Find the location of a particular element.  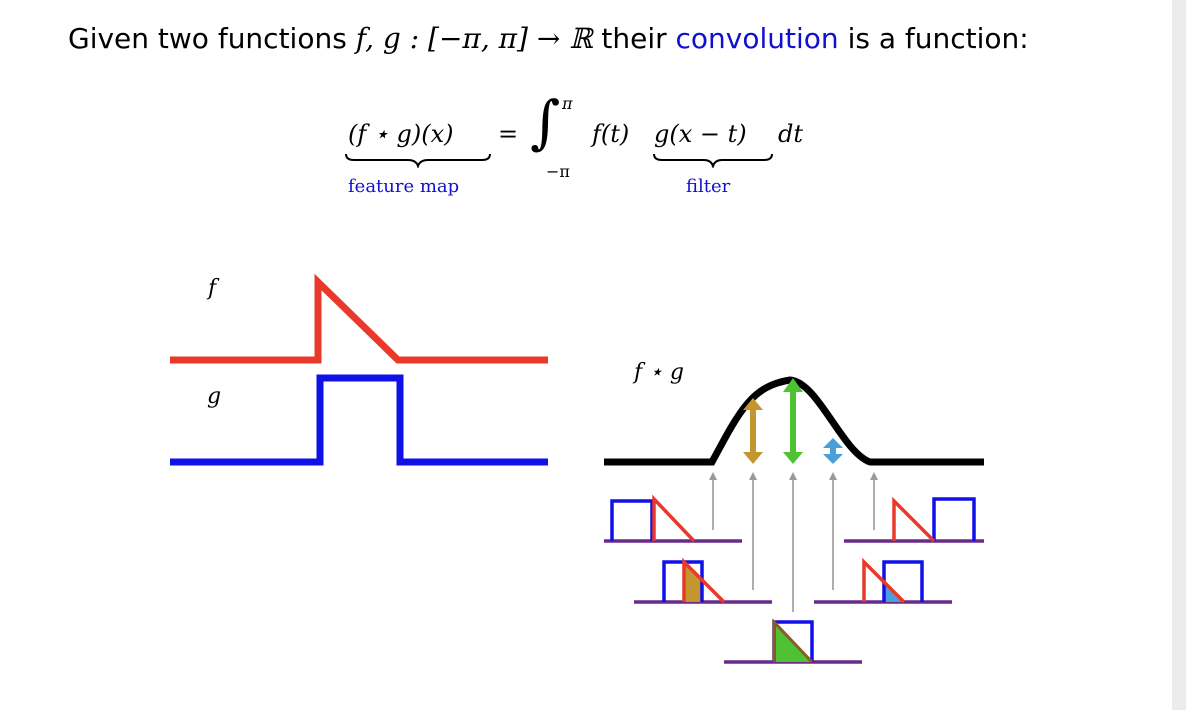

formula-dt: dt is located at coordinates (791, 134).